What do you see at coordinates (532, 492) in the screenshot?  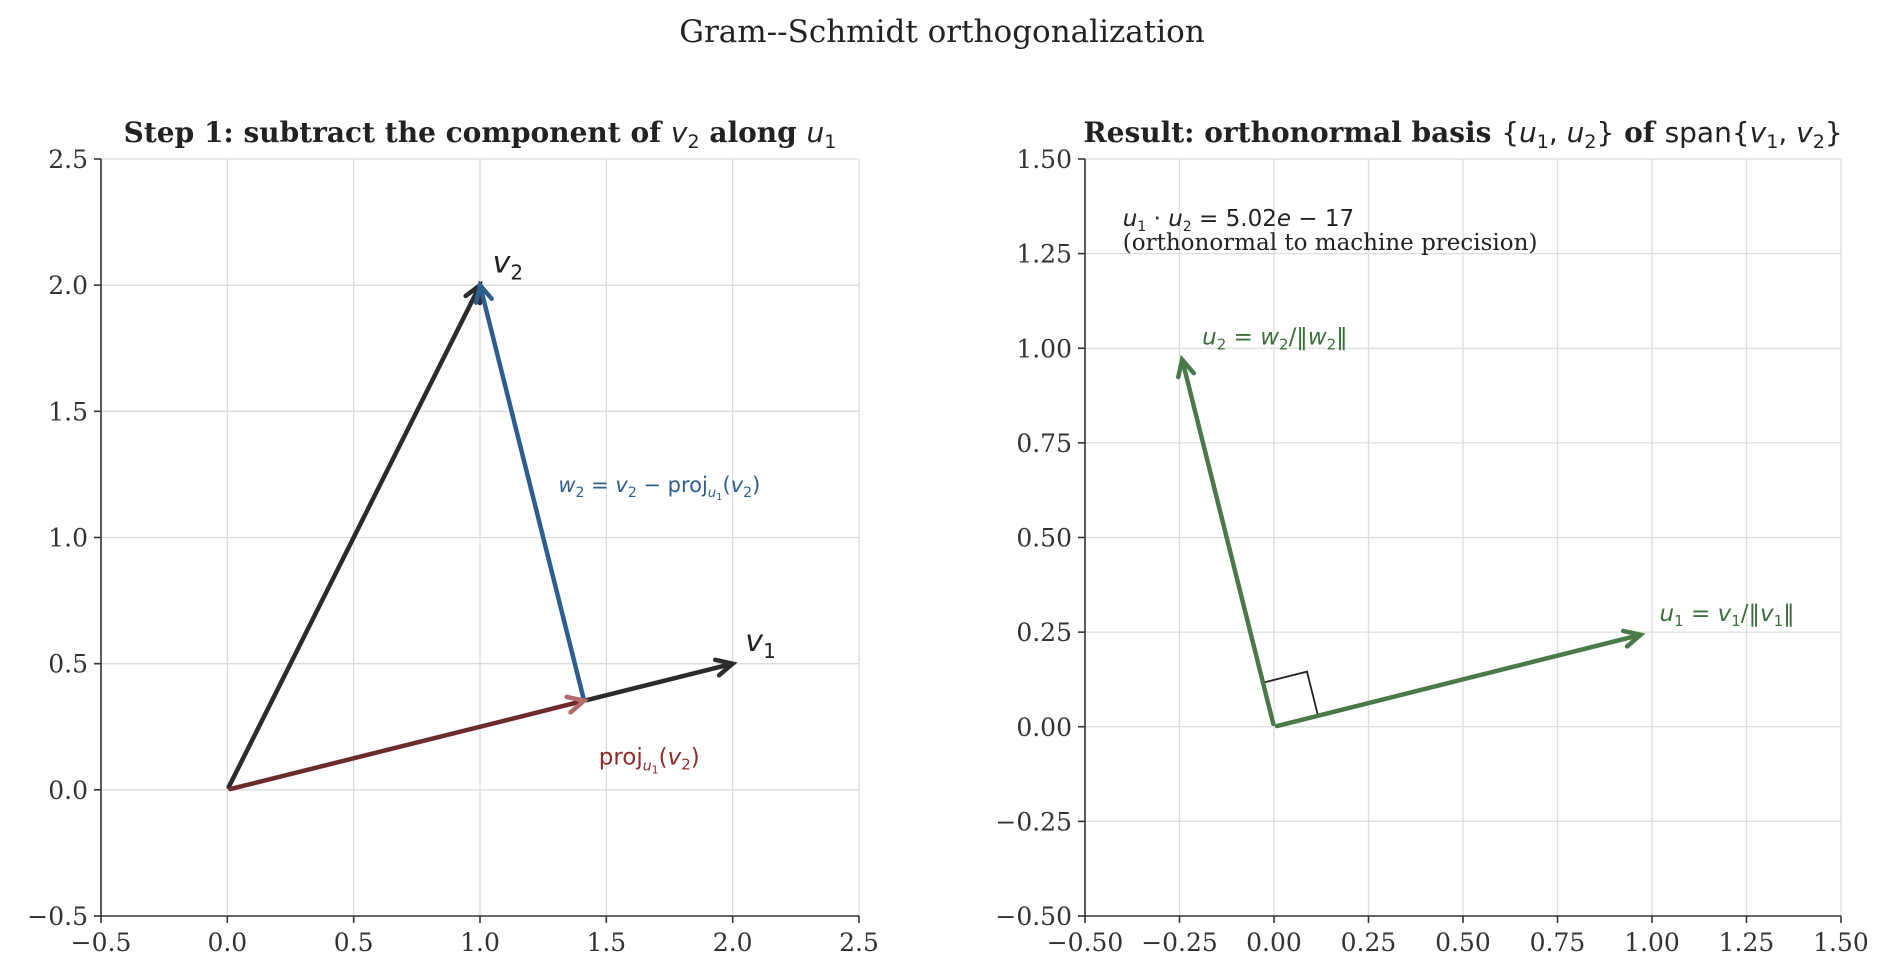 I see `vector-w2` at bounding box center [532, 492].